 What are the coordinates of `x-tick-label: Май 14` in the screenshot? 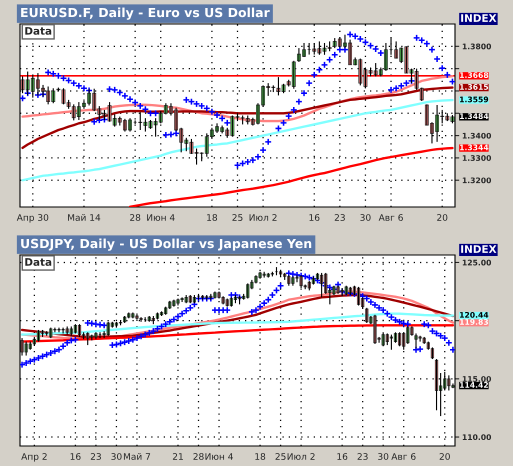 It's located at (84, 217).